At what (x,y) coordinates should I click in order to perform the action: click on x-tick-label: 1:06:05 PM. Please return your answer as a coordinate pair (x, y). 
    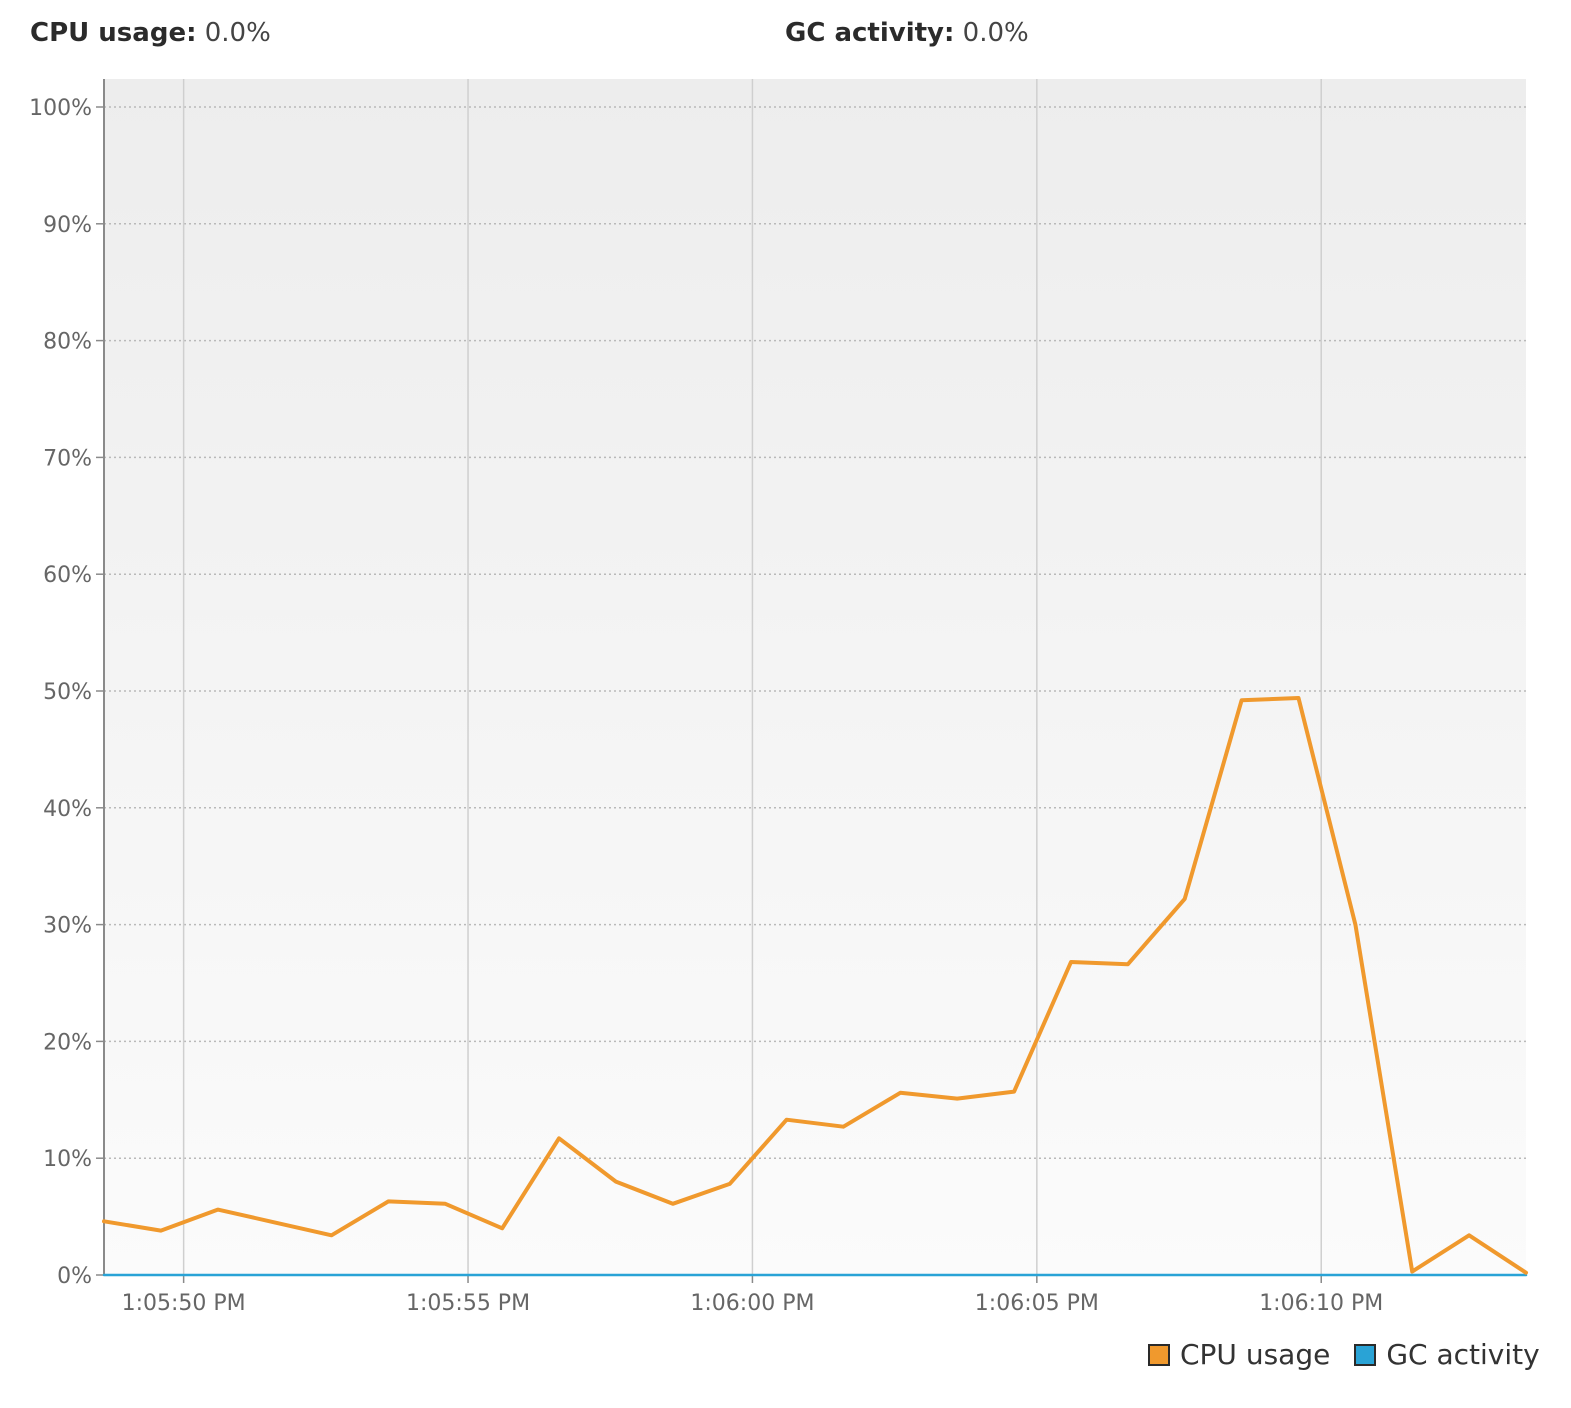
    Looking at the image, I should click on (1037, 1303).